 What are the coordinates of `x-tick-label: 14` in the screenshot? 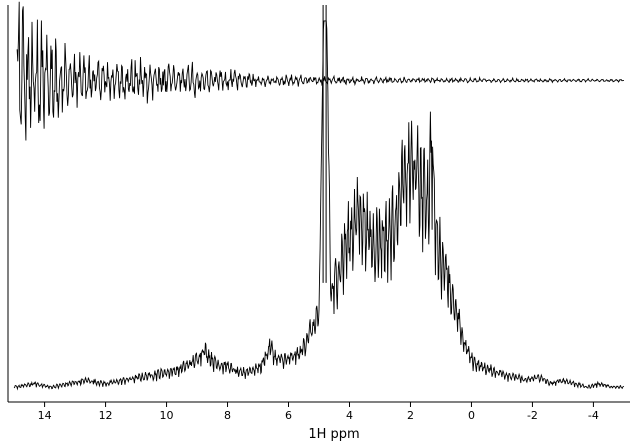 It's located at (45, 415).